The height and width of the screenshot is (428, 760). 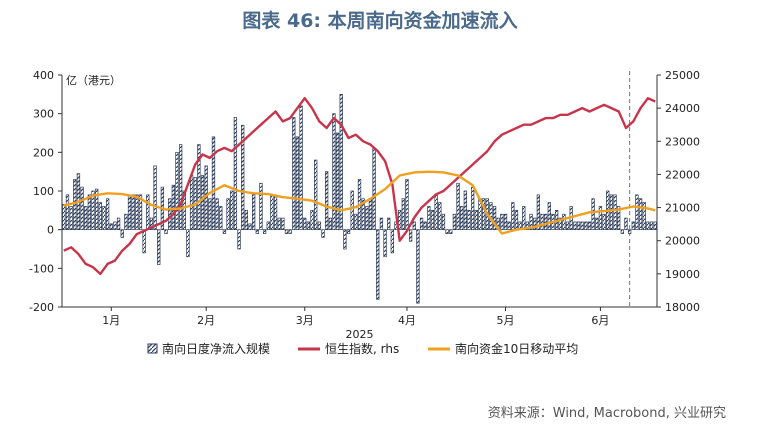 I want to click on y-tick-label: 400, so click(x=43, y=75).